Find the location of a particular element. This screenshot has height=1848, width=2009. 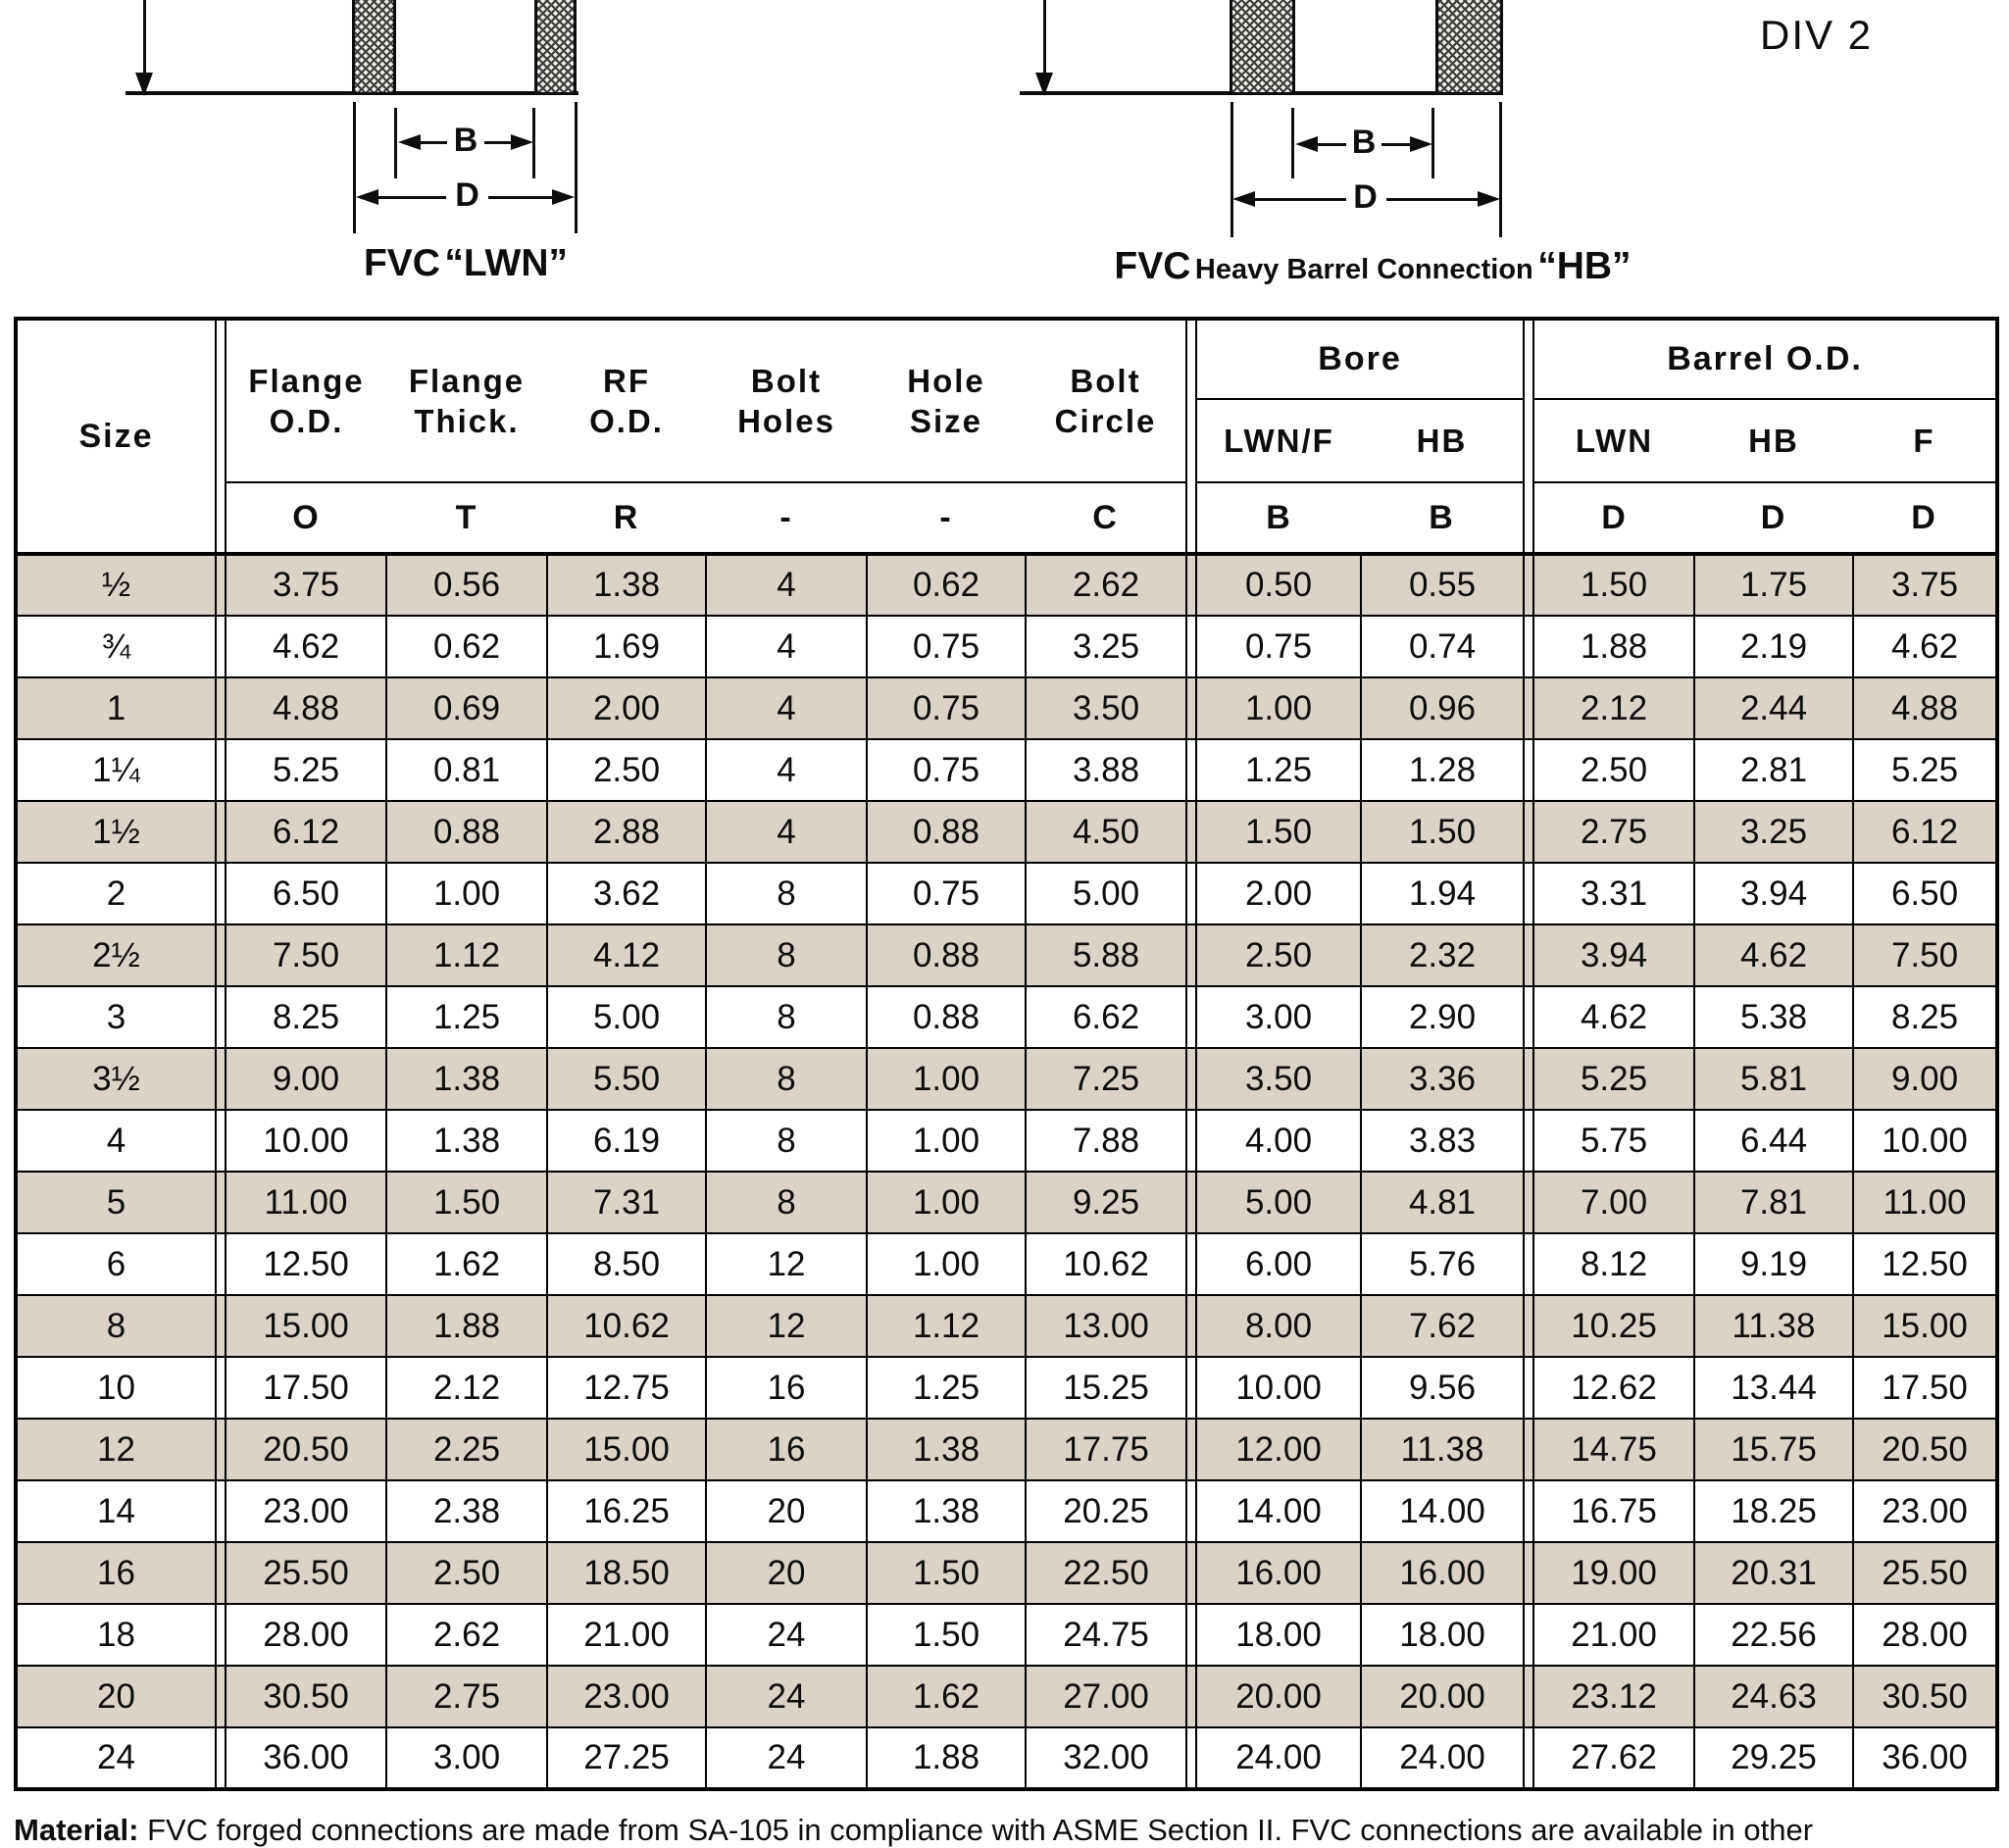

value-cell: 15.75 is located at coordinates (1773, 1449).